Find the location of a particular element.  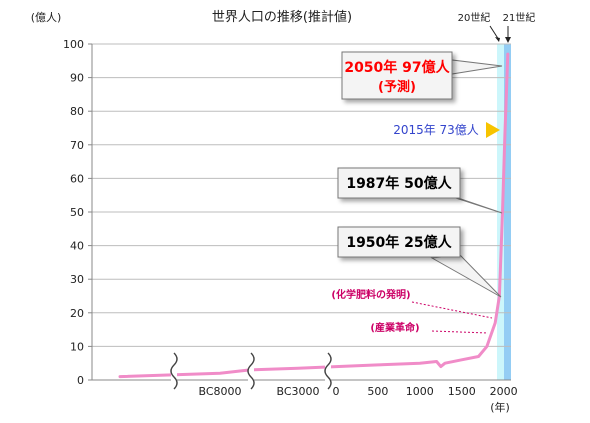

callout-1950: 1950年 25億人 is located at coordinates (419, 262).